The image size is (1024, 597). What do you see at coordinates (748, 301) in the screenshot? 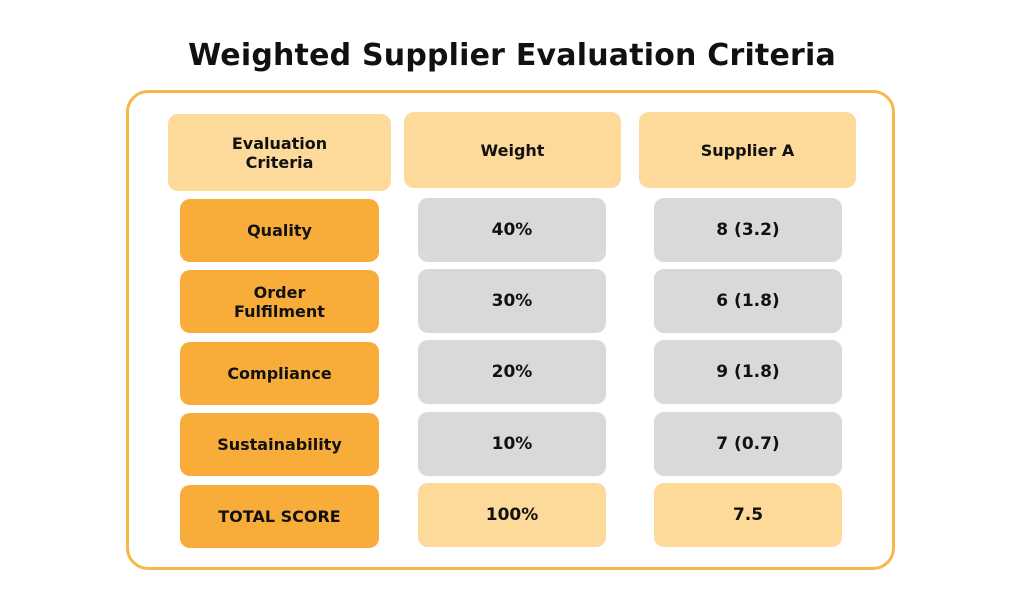
I see `supplier-a-score-cell: 6 (1.8)` at bounding box center [748, 301].